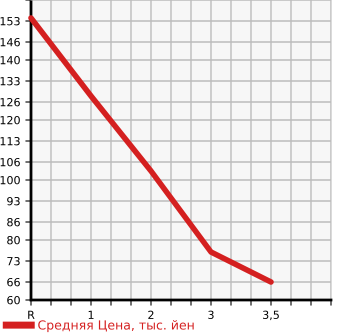 The height and width of the screenshot is (335, 345). Describe the element at coordinates (10, 120) in the screenshot. I see `y-tick-label: 120` at that location.